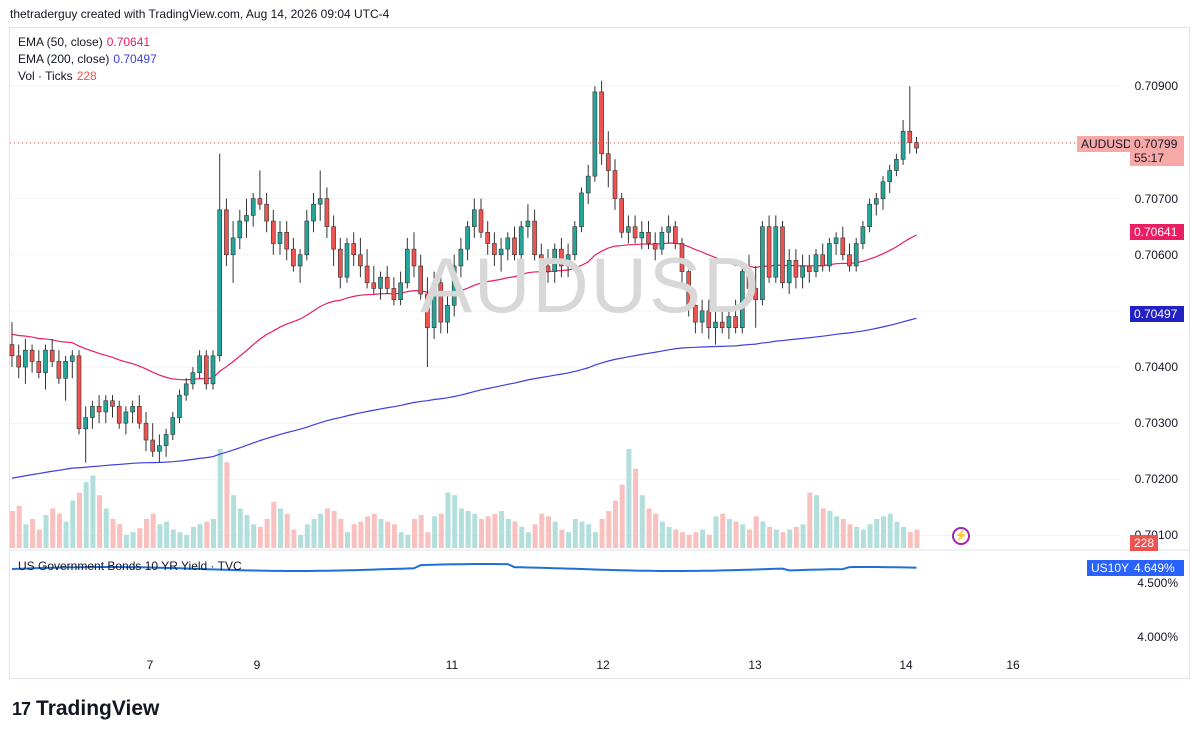  Describe the element at coordinates (85, 709) in the screenshot. I see `tradingview-brand: 17 TradingView` at that location.